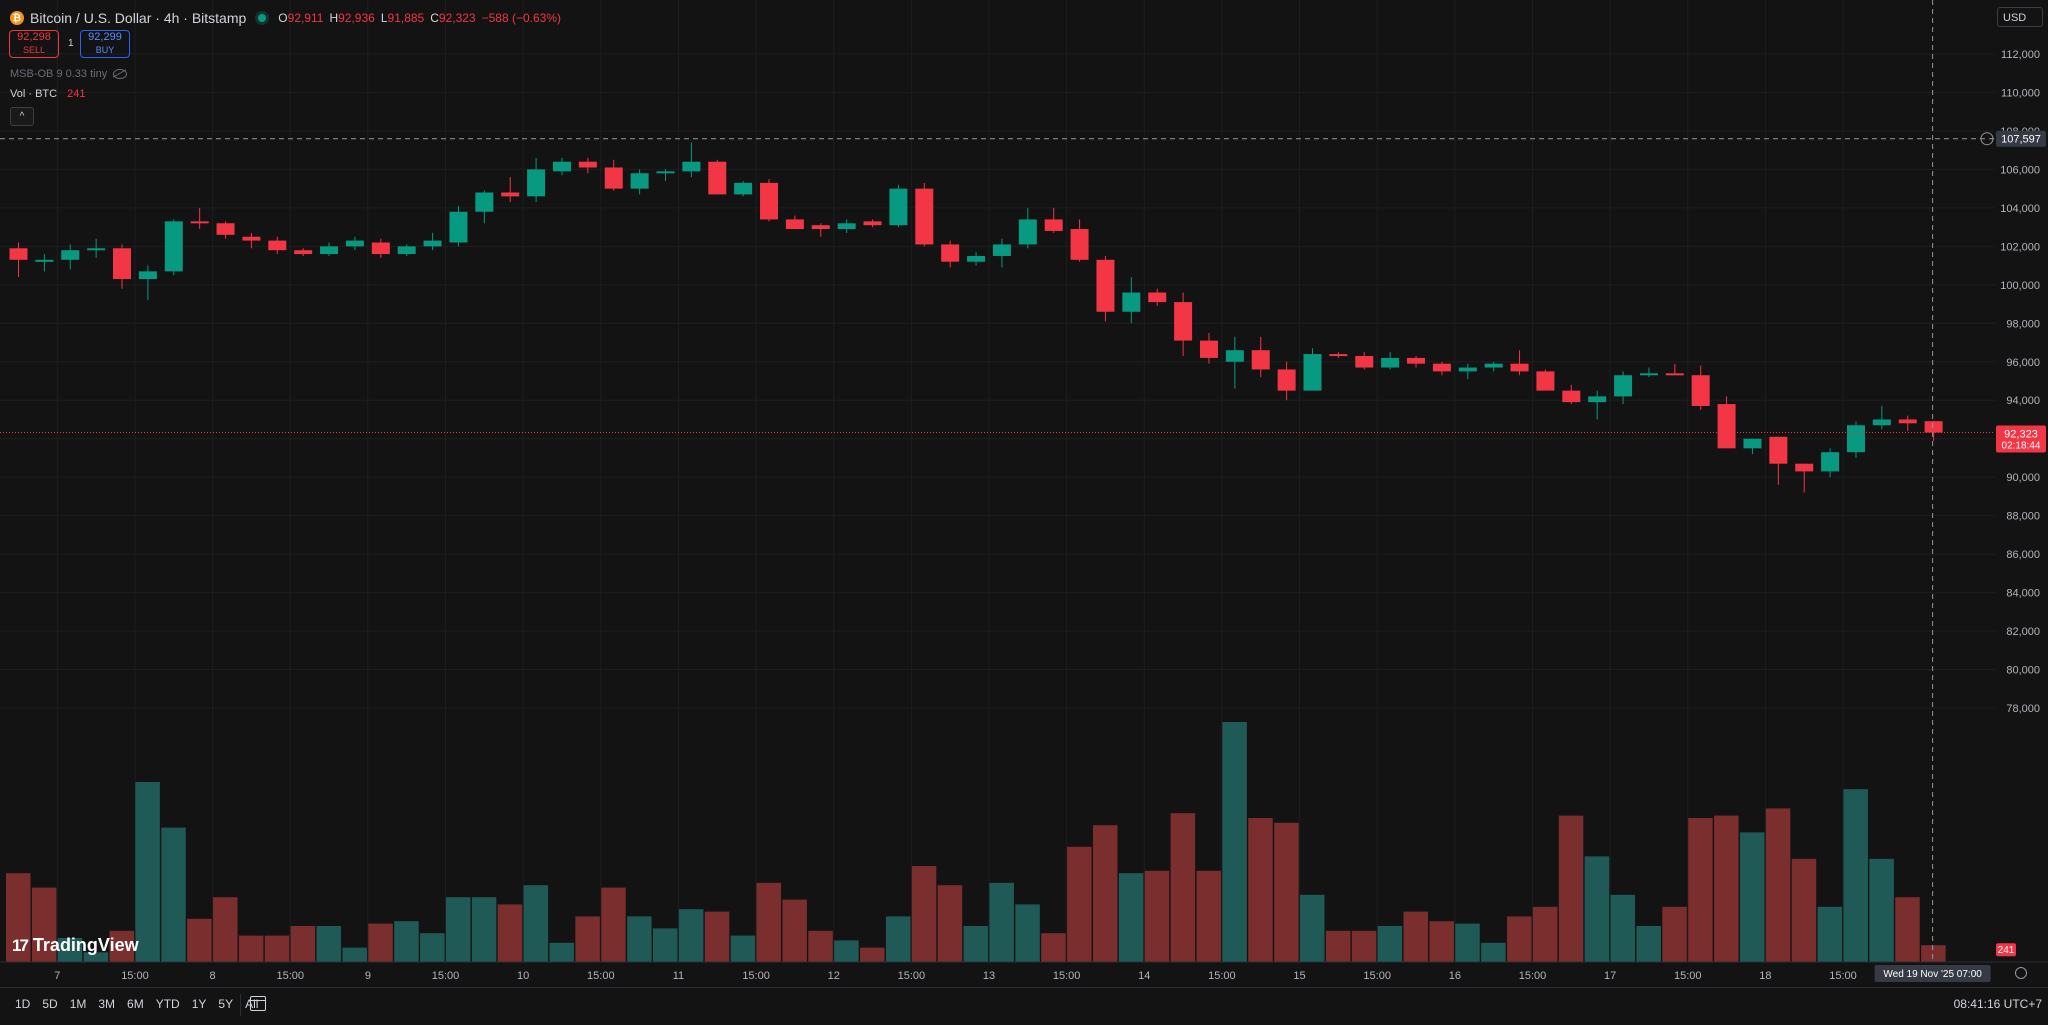 The width and height of the screenshot is (2048, 1025). What do you see at coordinates (167, 1004) in the screenshot?
I see `range-button-ytd: YTD` at bounding box center [167, 1004].